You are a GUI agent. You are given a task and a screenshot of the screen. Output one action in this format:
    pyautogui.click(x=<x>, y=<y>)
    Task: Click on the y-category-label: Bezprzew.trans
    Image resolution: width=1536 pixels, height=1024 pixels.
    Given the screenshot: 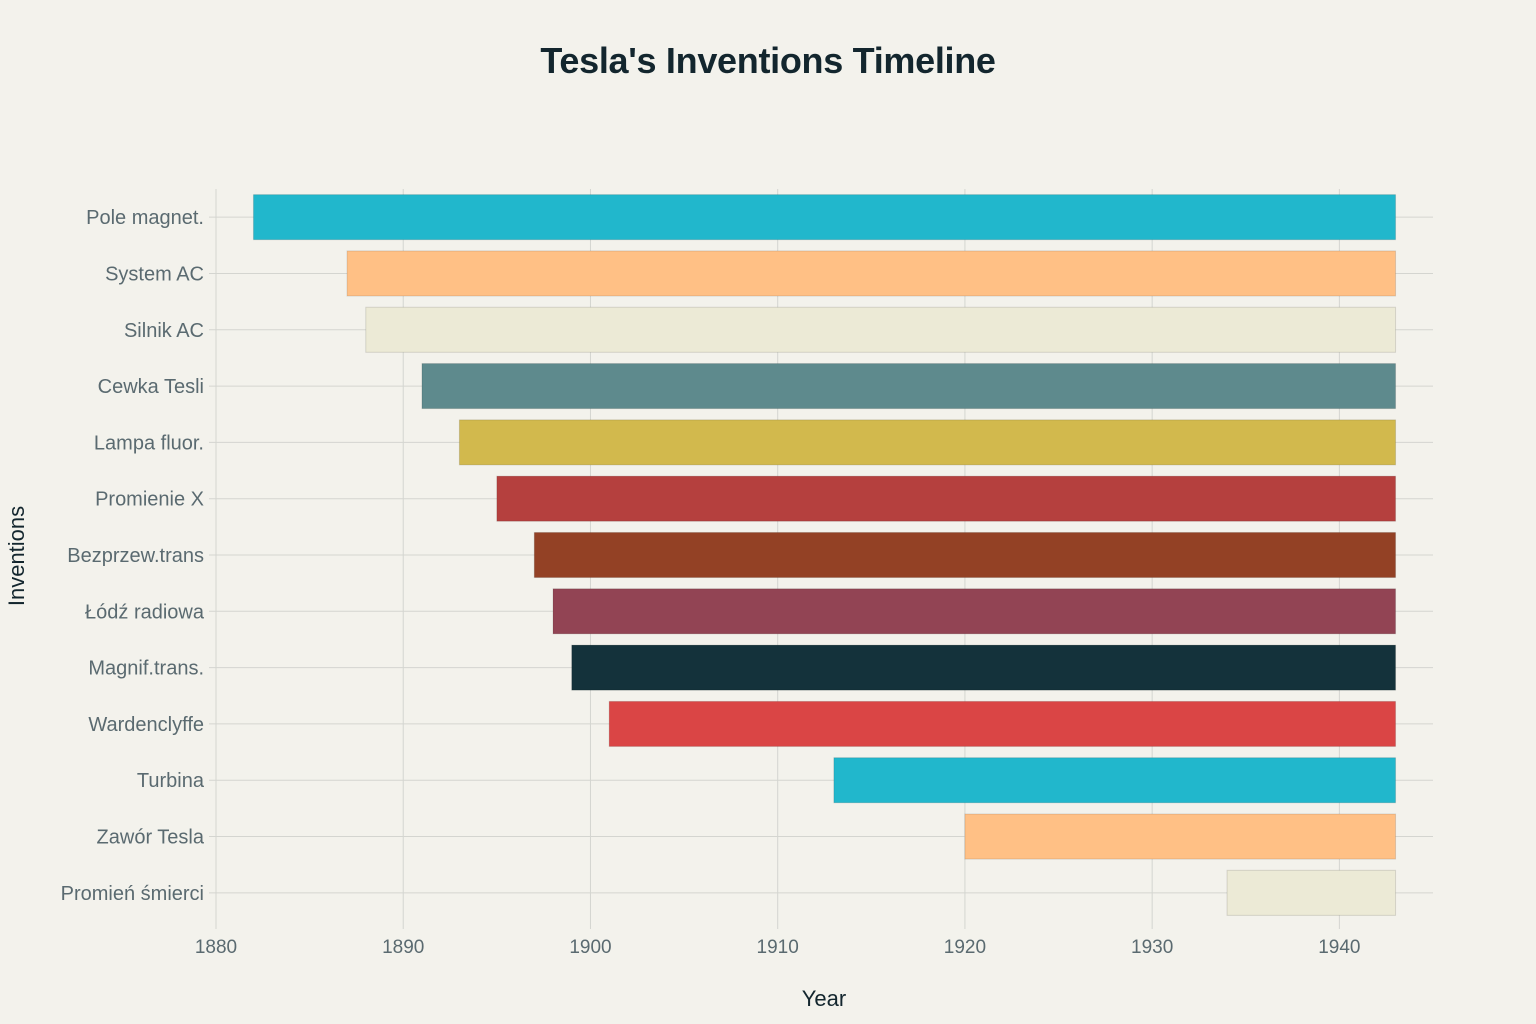 What is the action you would take?
    pyautogui.click(x=135, y=556)
    